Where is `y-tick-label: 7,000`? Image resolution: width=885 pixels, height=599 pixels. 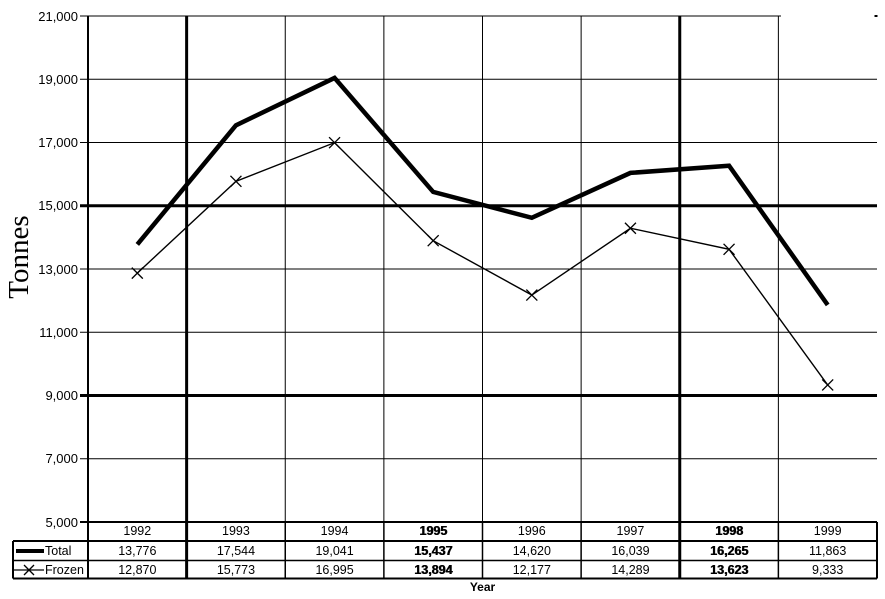
y-tick-label: 7,000 is located at coordinates (61, 459).